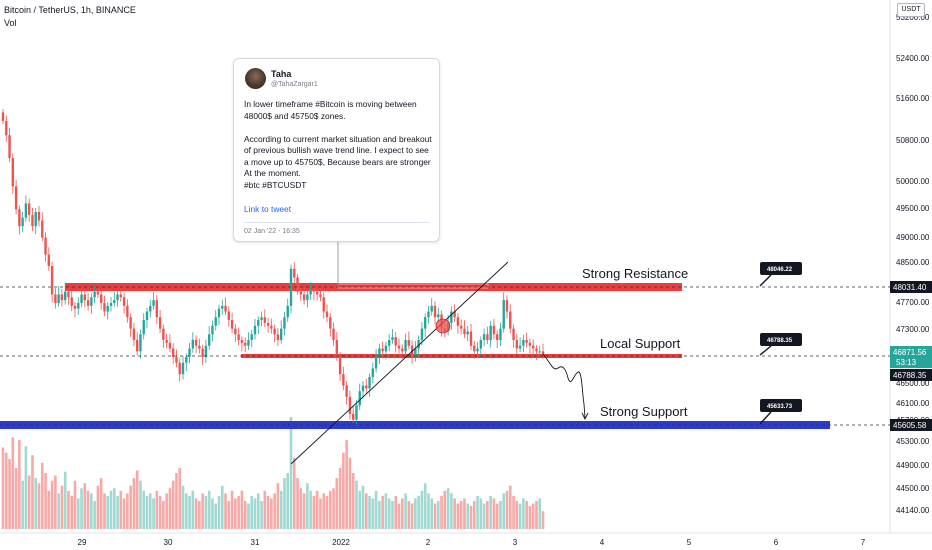  I want to click on current-price-tag: 46871.56 53:13, so click(911, 357).